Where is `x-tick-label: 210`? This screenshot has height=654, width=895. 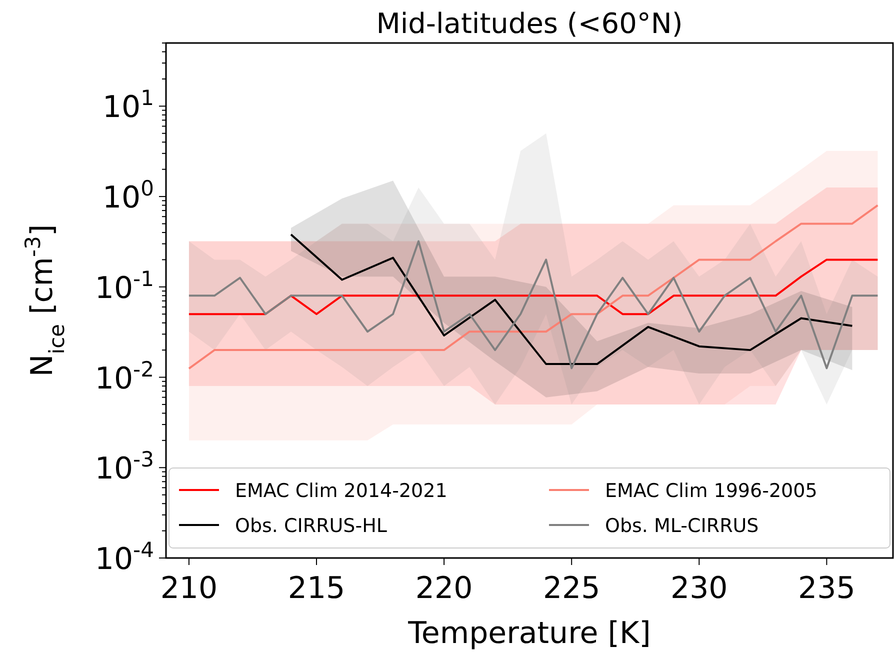 x-tick-label: 210 is located at coordinates (189, 588).